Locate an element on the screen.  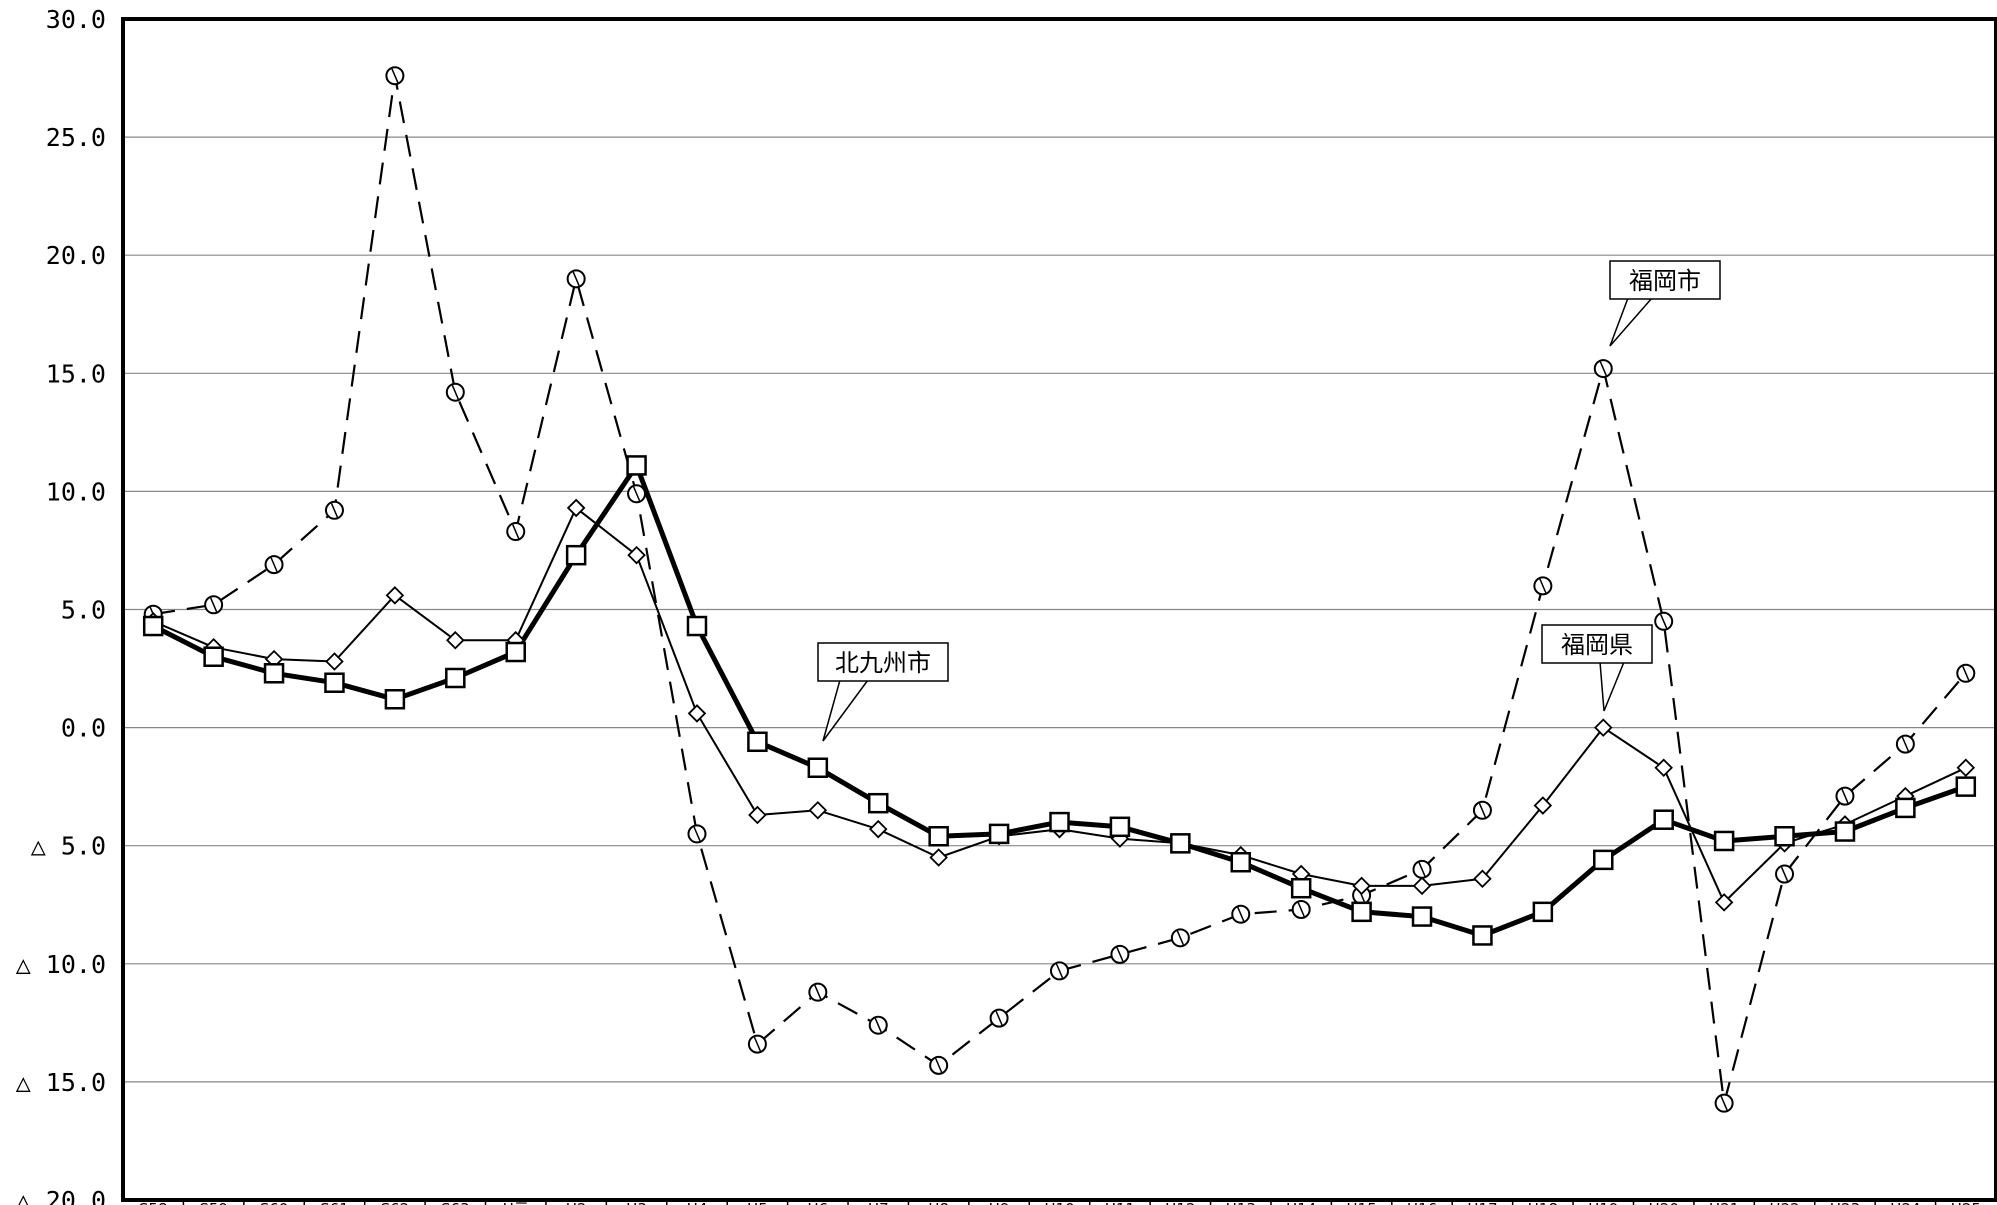
x-tick-label: H15 is located at coordinates (1361, 1202).